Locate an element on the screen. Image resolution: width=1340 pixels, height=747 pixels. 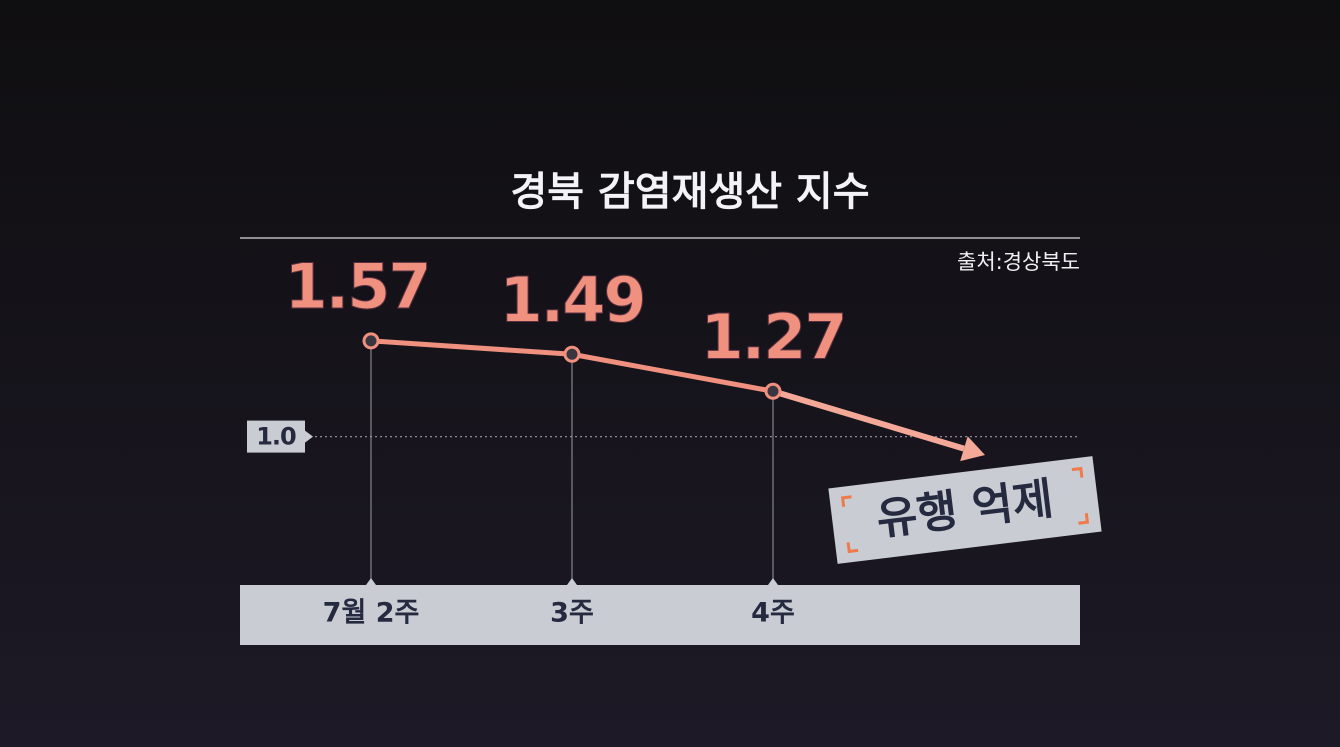
x-tick-label: 7월 2주 is located at coordinates (371, 613).